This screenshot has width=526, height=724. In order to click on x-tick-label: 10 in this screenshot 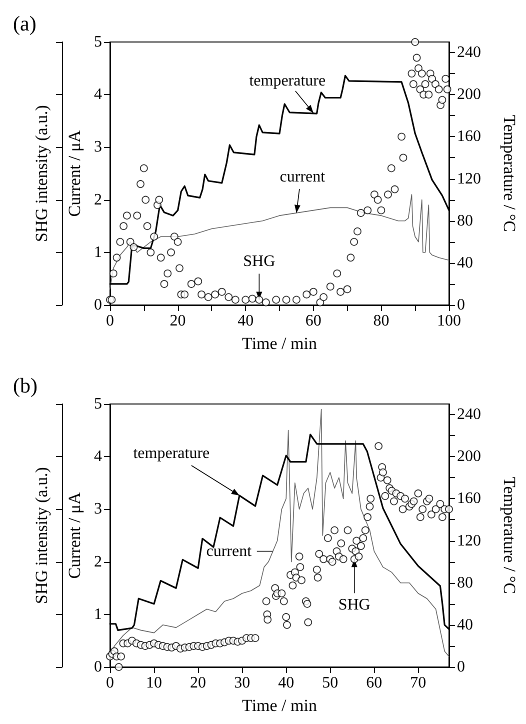, I will do `click(154, 683)`.